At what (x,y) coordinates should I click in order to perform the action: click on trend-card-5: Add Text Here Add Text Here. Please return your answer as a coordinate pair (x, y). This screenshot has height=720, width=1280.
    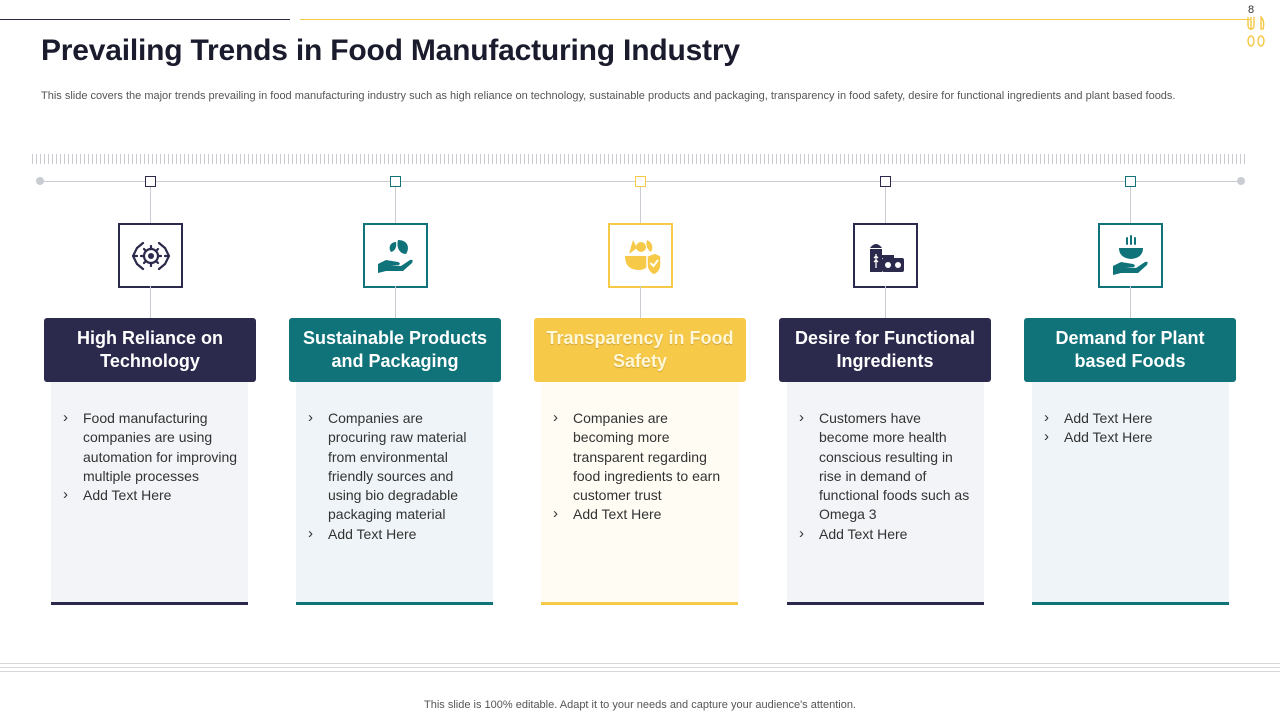
    Looking at the image, I should click on (1130, 493).